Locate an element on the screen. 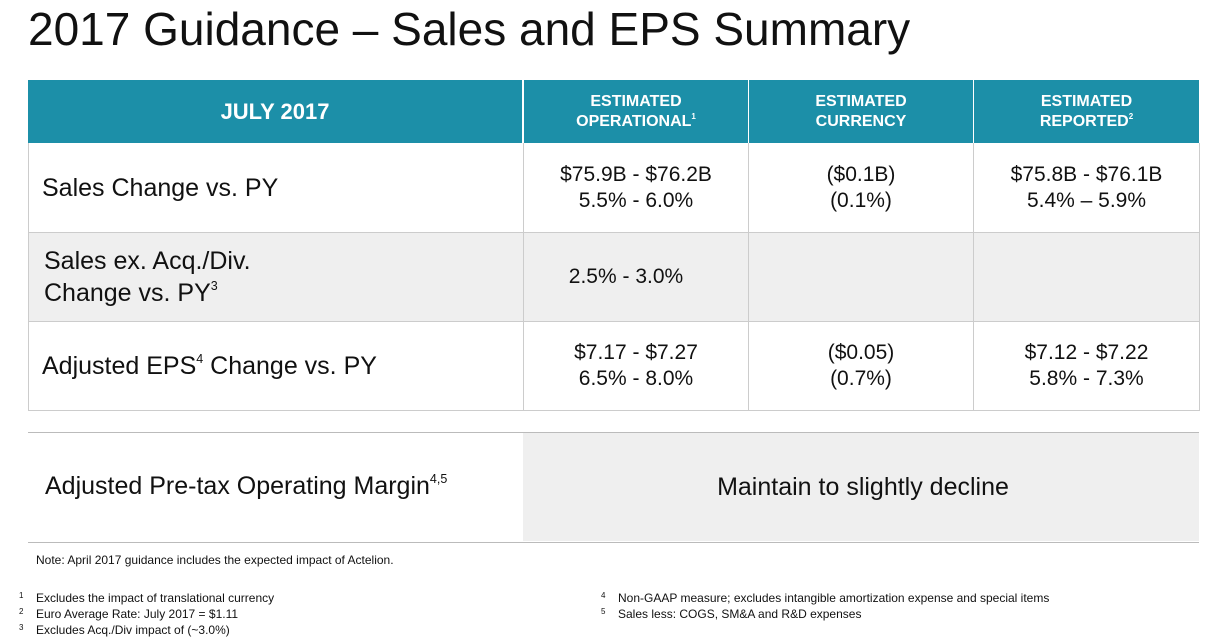 This screenshot has width=1208, height=640. cell-text: $7.17 - $7.27 is located at coordinates (636, 352).